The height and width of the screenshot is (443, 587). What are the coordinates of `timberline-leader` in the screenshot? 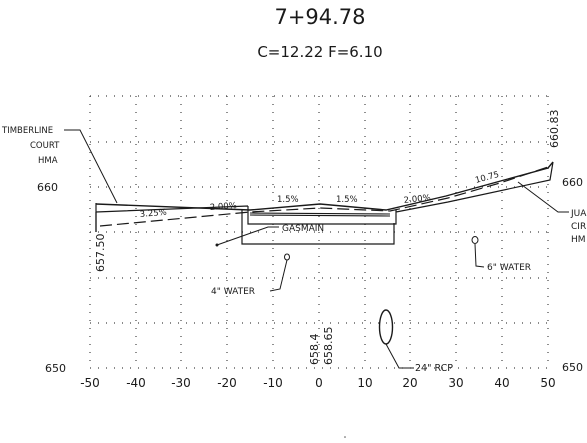 It's located at (91, 166).